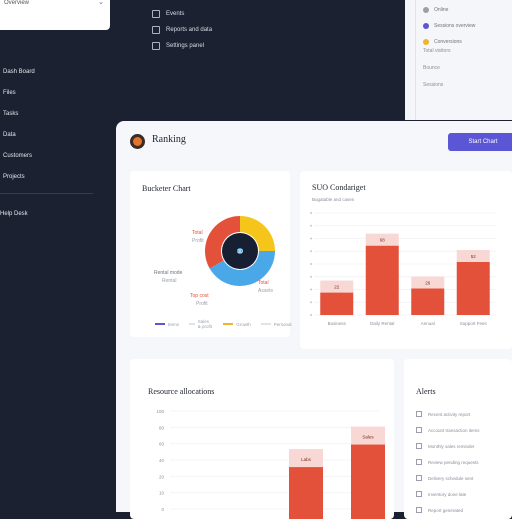 The width and height of the screenshot is (512, 519). I want to click on sidebar-item-projects: Projects, so click(14, 177).